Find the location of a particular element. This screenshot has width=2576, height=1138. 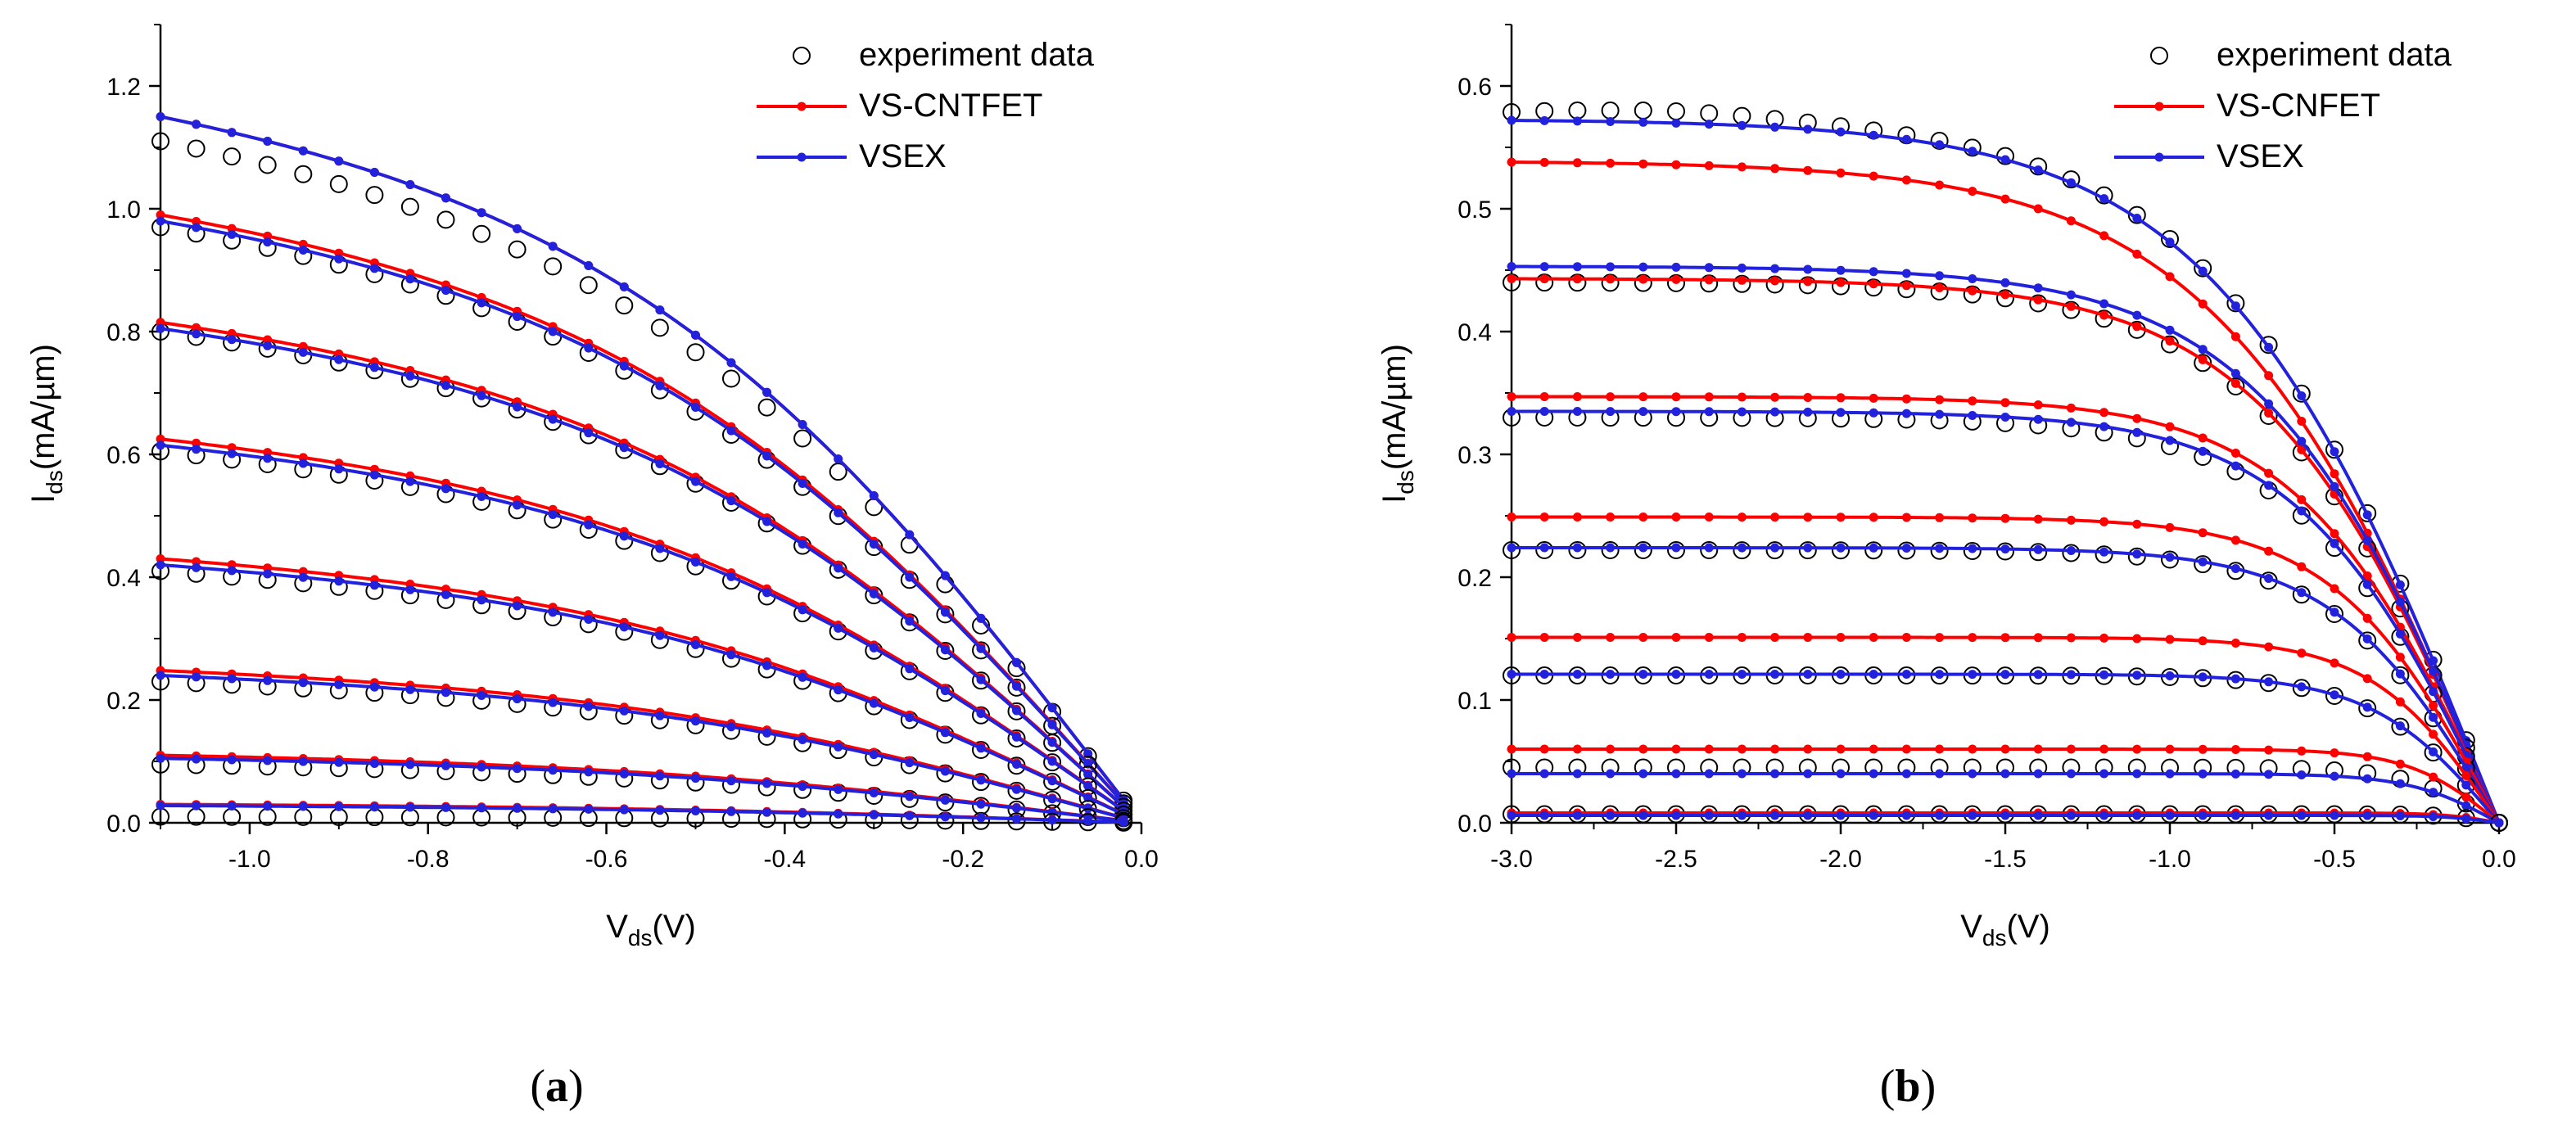

y-tick-label: 1.2 is located at coordinates (123, 87).